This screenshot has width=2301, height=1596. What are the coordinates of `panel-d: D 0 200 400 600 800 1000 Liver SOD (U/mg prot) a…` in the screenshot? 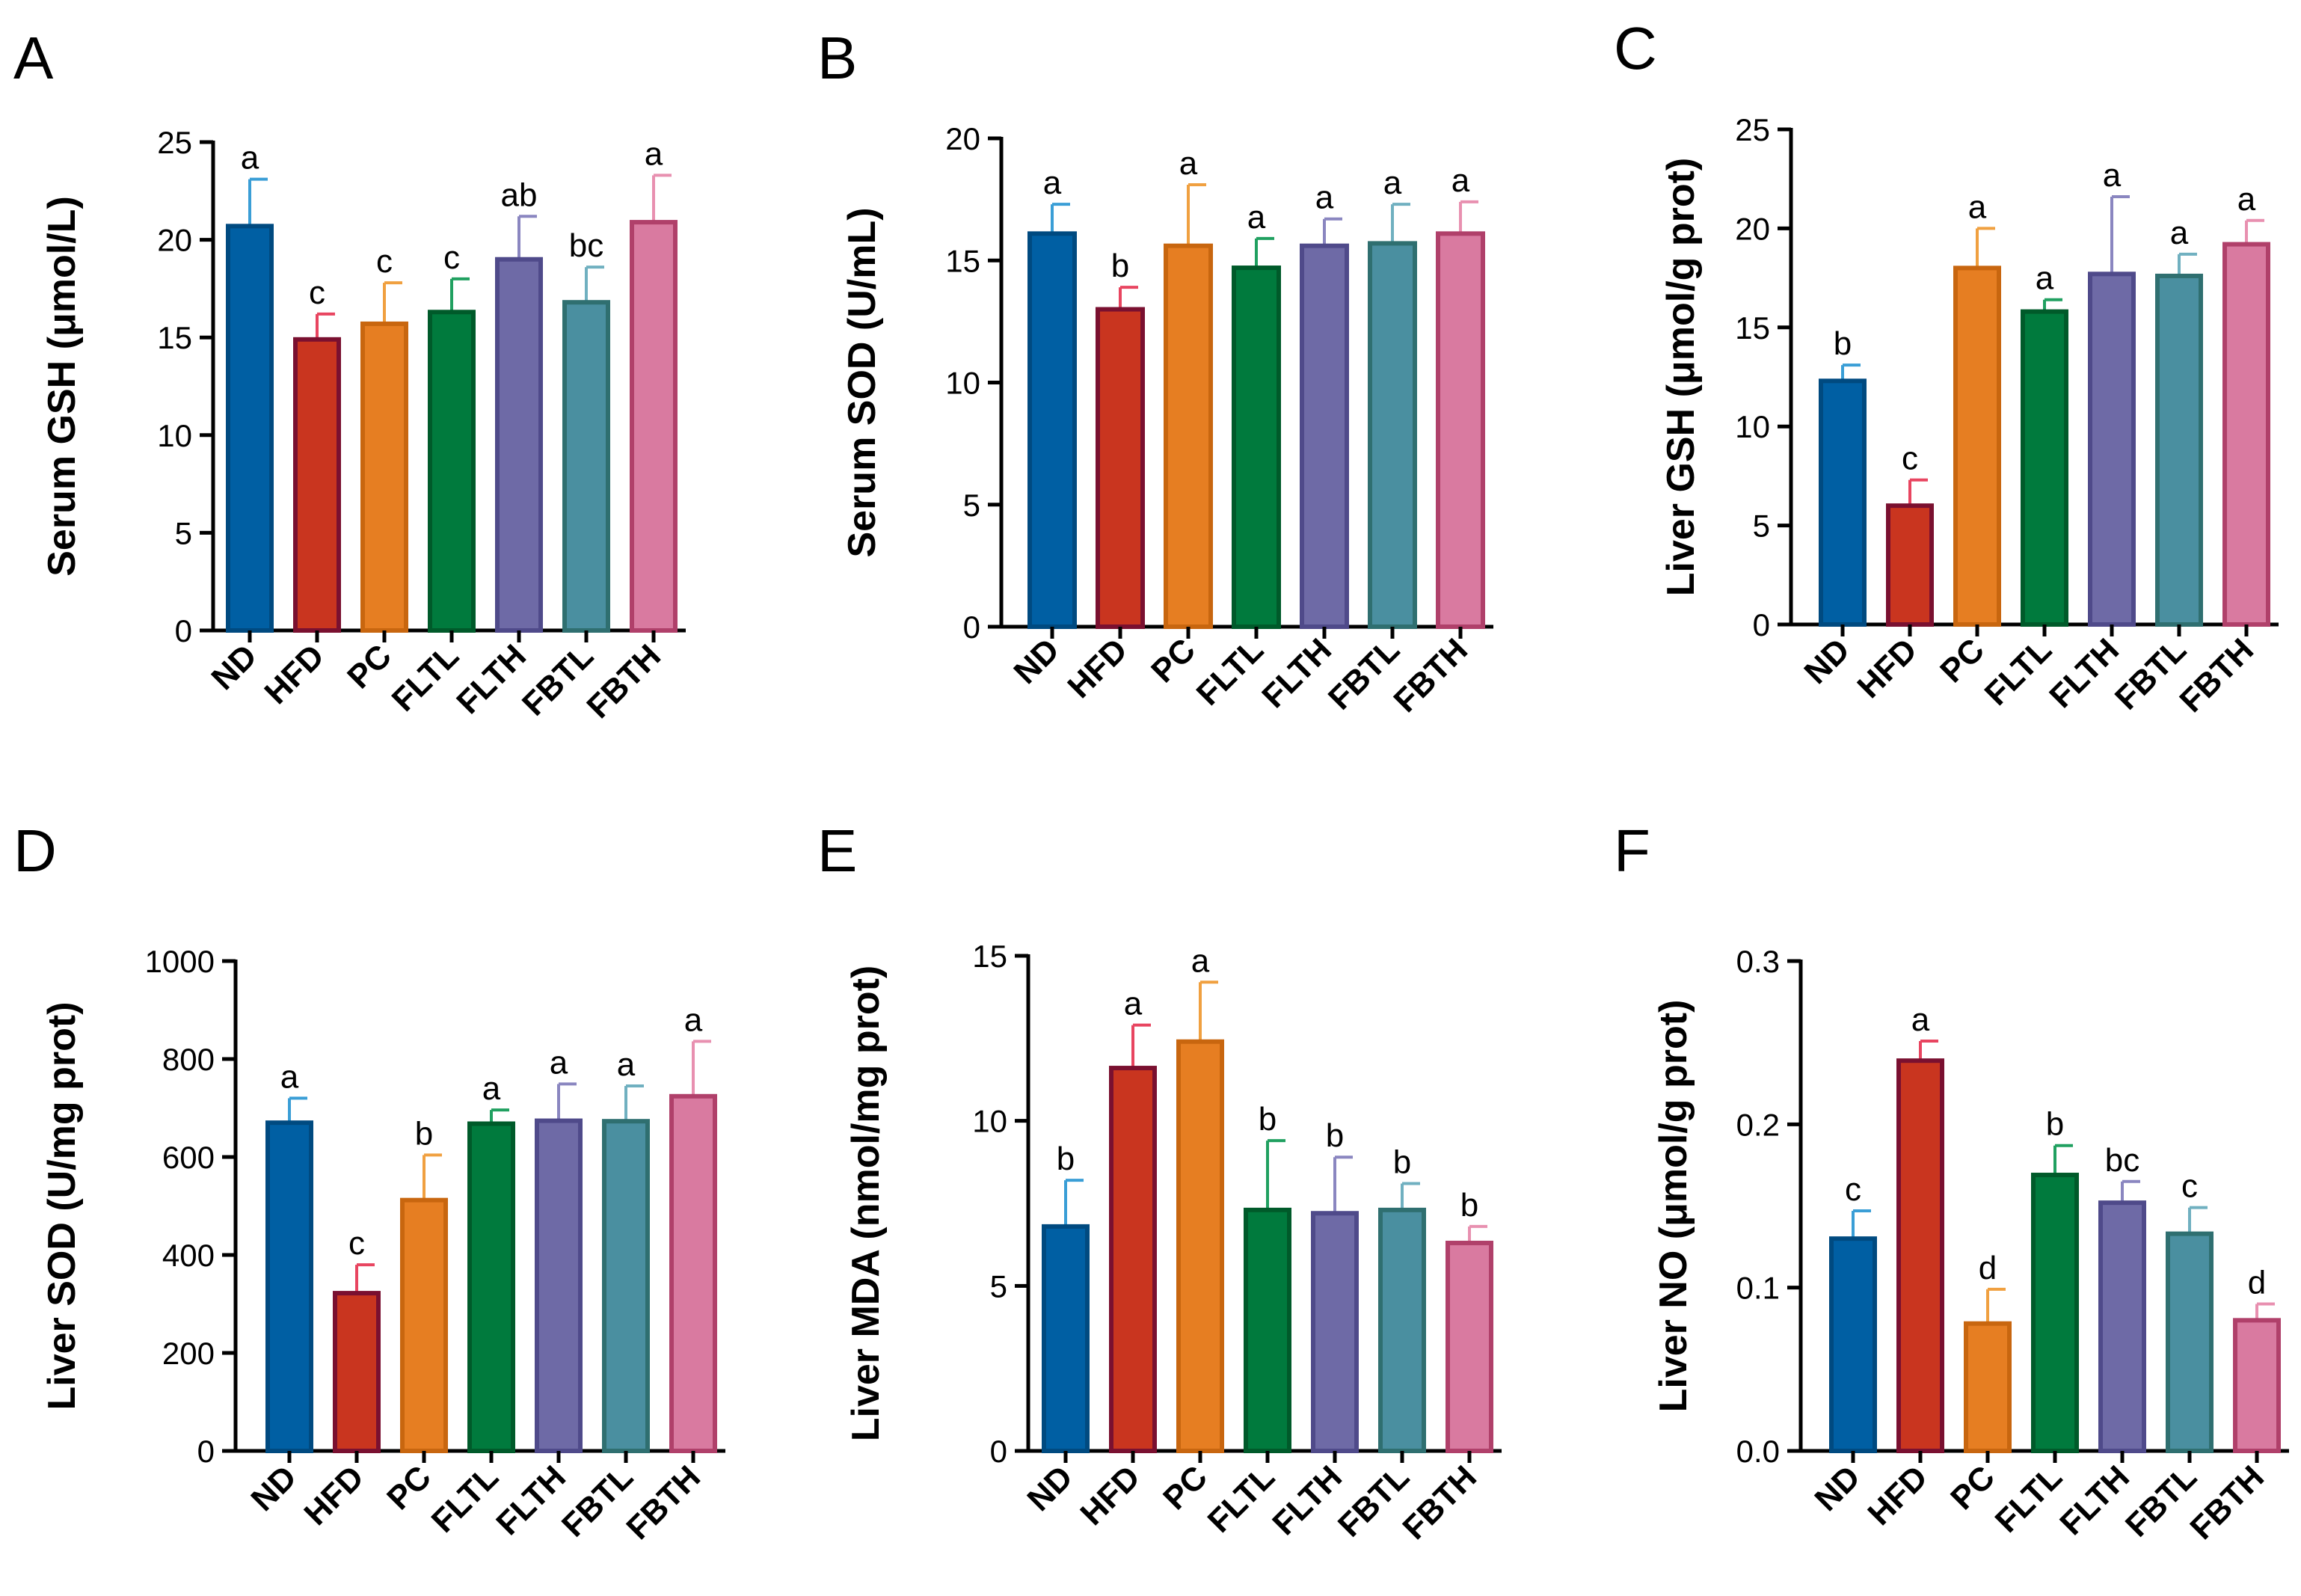 It's located at (369, 1182).